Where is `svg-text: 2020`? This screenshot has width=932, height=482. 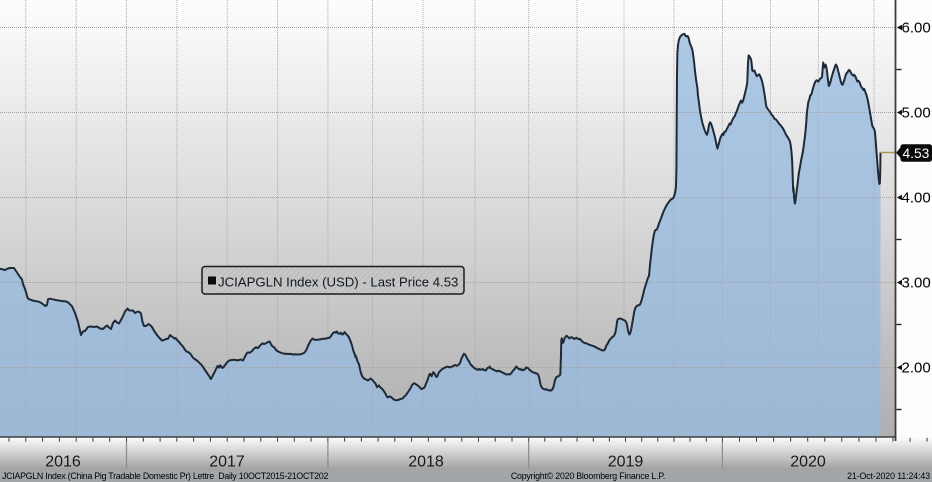 svg-text: 2020 is located at coordinates (808, 462).